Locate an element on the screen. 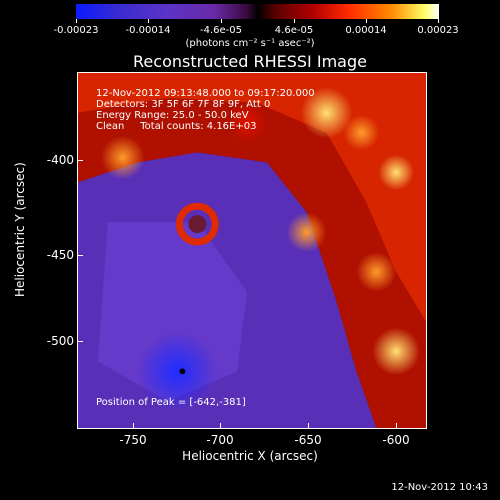  time-range-label: 12-Nov-2012 09:13:48.000 to 09:17:20.000 is located at coordinates (205, 93).